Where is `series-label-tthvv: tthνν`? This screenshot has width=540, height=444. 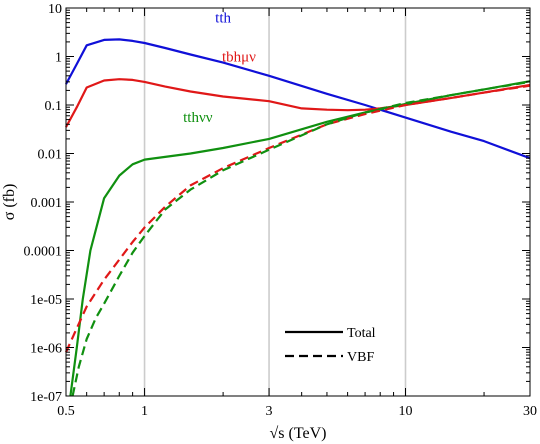 series-label-tthvv: tthνν is located at coordinates (198, 118).